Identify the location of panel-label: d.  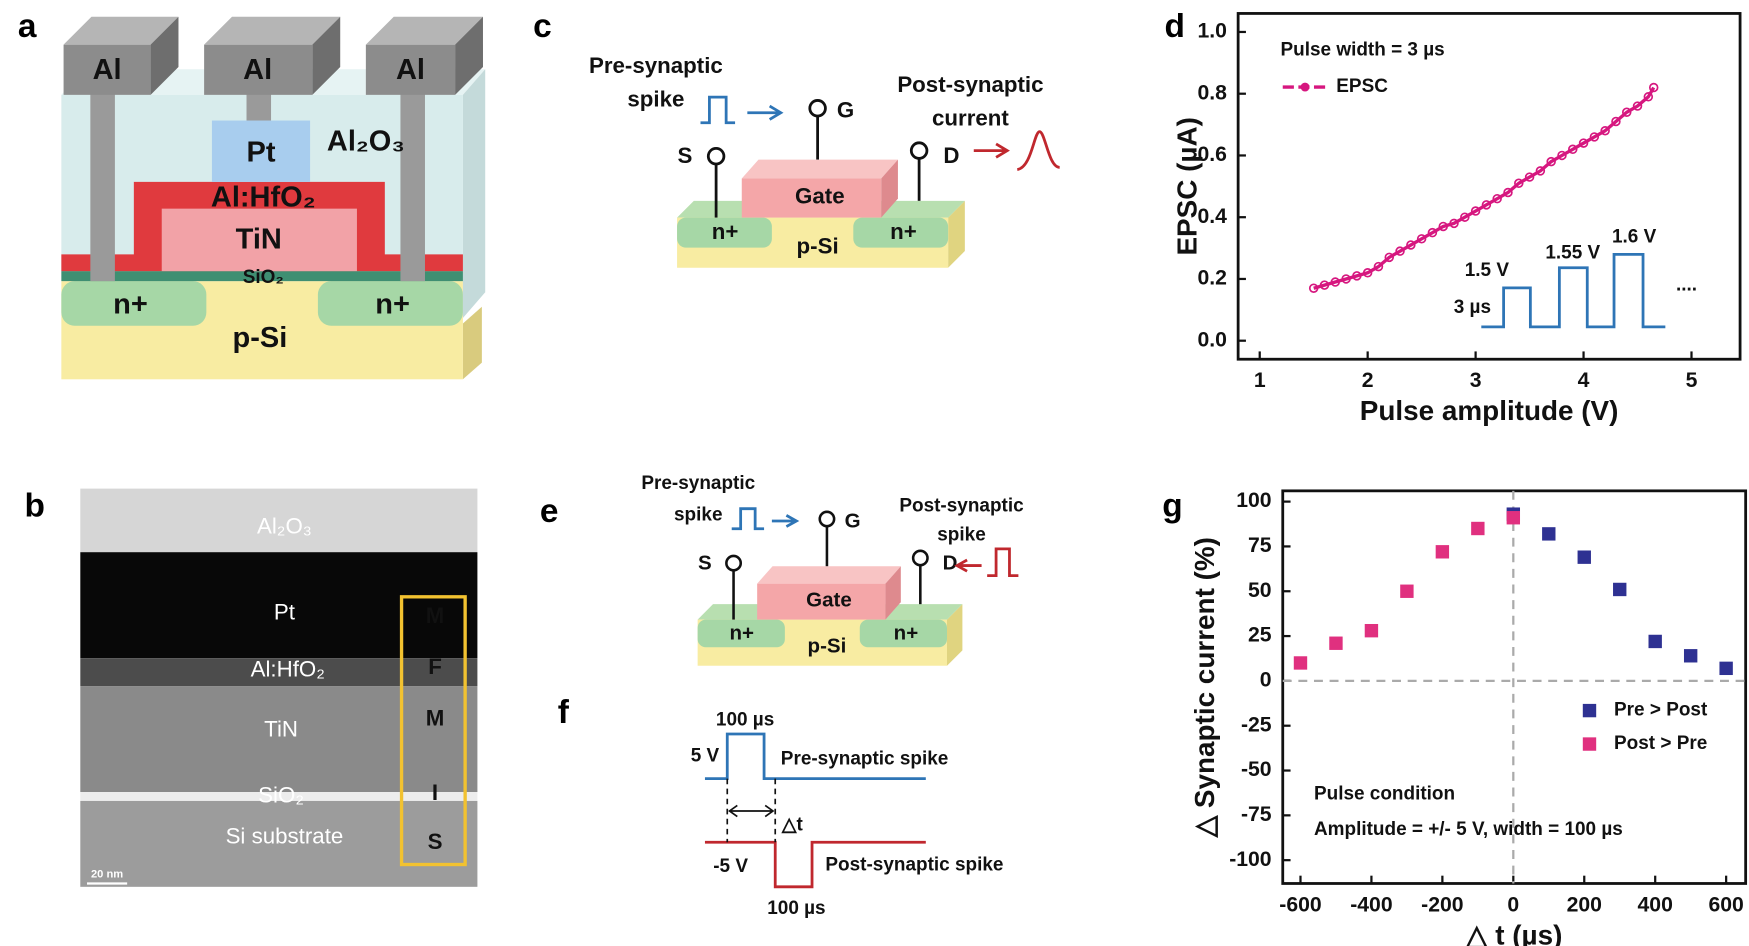
(1175, 26).